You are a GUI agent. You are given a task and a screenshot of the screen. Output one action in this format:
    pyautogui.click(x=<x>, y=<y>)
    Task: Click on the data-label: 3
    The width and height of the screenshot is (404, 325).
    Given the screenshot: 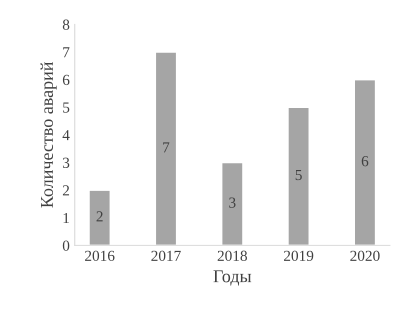 What is the action you would take?
    pyautogui.click(x=232, y=202)
    